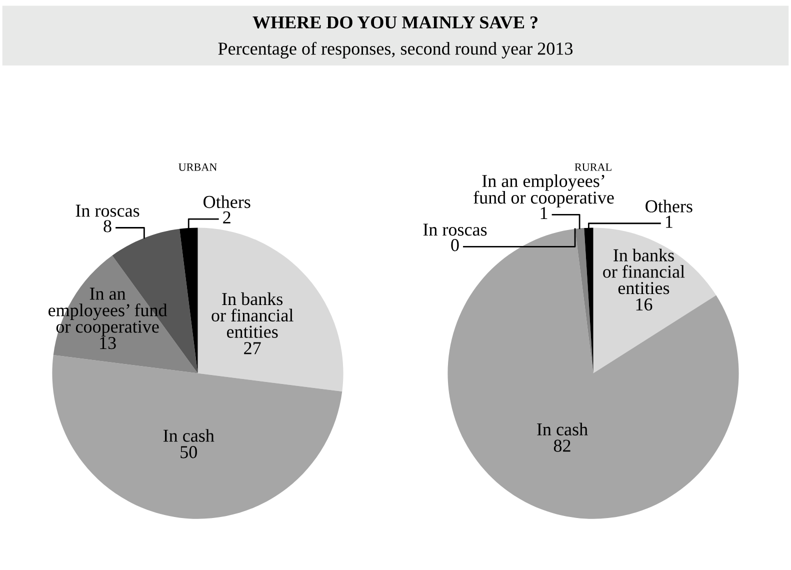 Image resolution: width=791 pixels, height=570 pixels. What do you see at coordinates (562, 446) in the screenshot?
I see `data-label: 82` at bounding box center [562, 446].